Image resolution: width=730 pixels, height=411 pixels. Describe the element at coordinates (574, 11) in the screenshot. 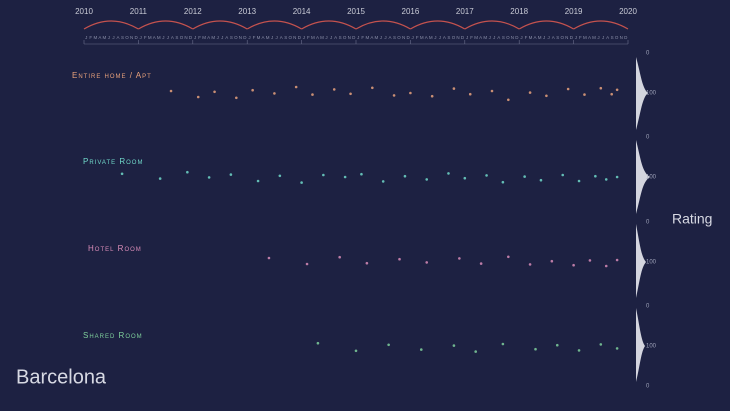

I see `x-tick-label: 2019` at that location.